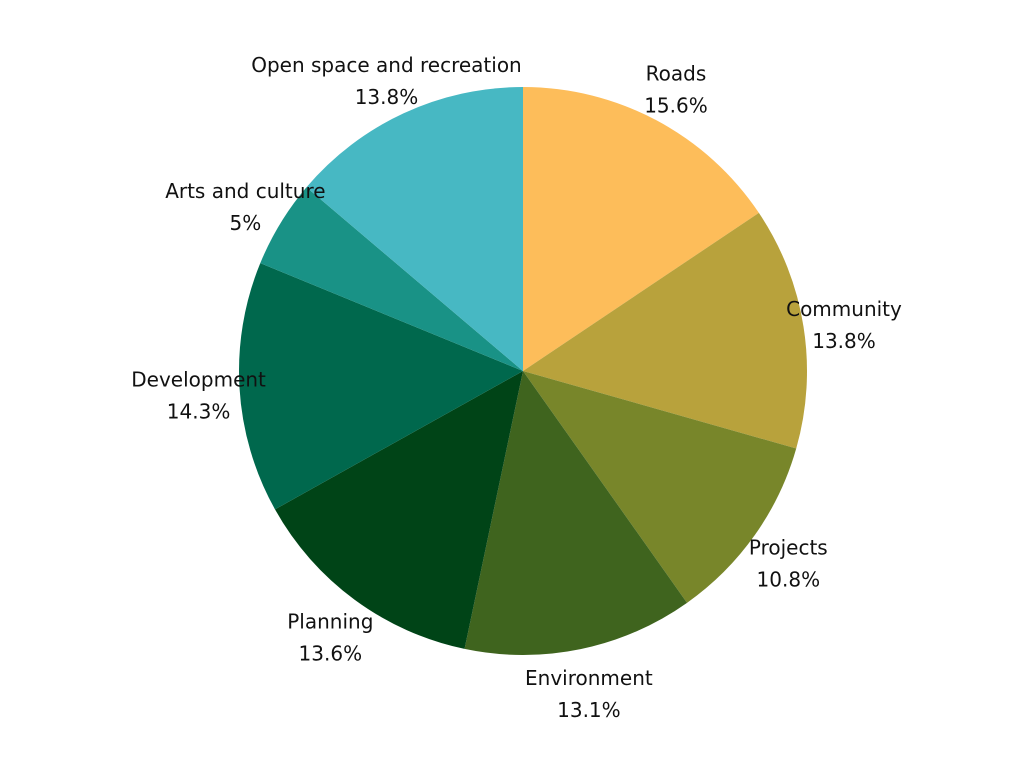  I want to click on pie-label-roads: Roads 15.6%, so click(676, 89).